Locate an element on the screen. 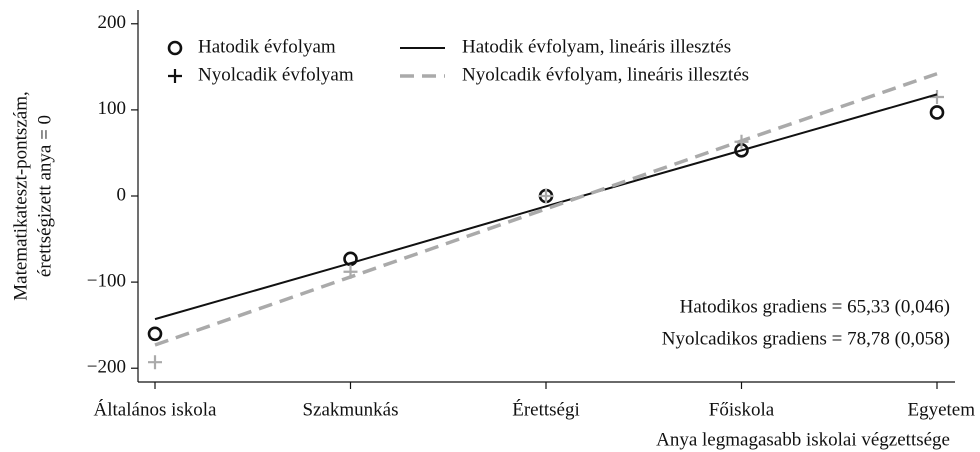  x-tick-label: Érettségi is located at coordinates (546, 409).